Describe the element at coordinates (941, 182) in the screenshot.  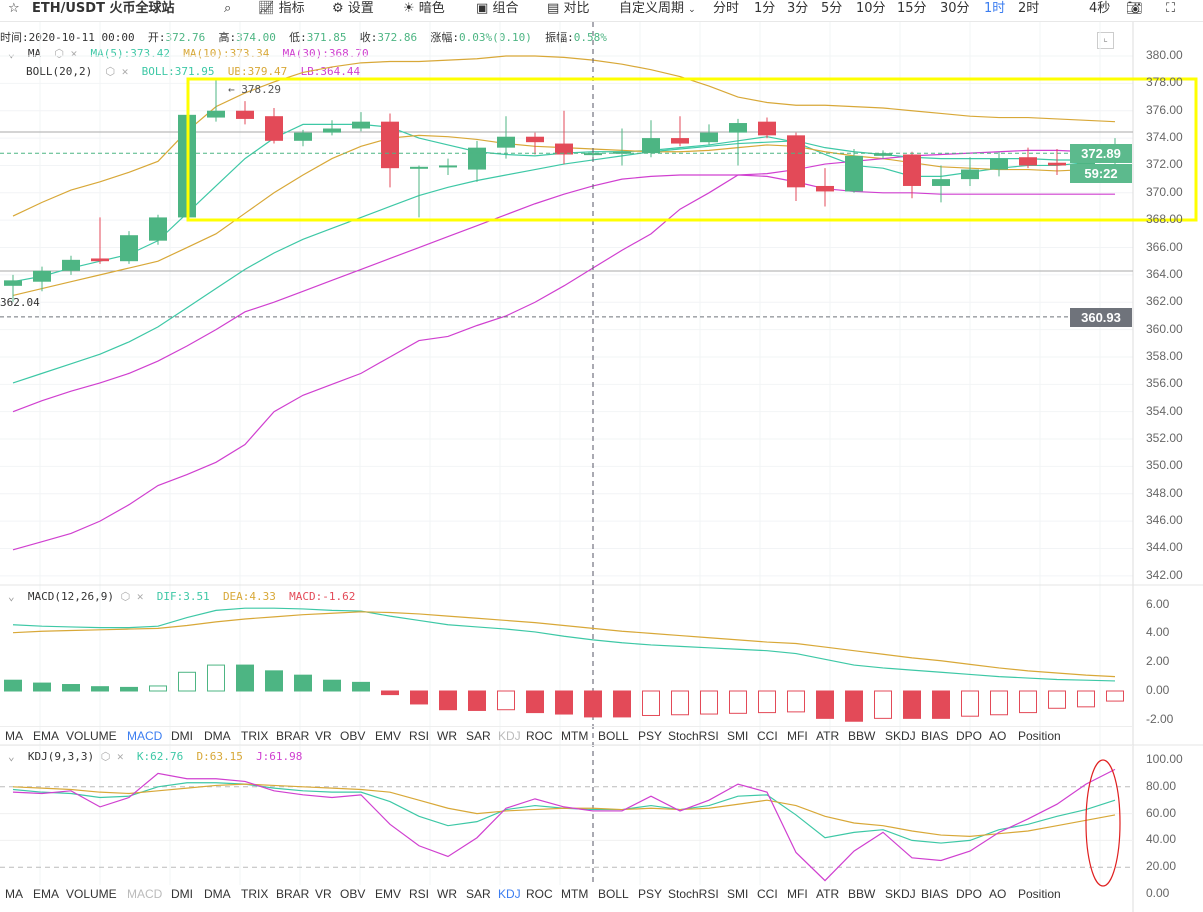
I see `candle` at that location.